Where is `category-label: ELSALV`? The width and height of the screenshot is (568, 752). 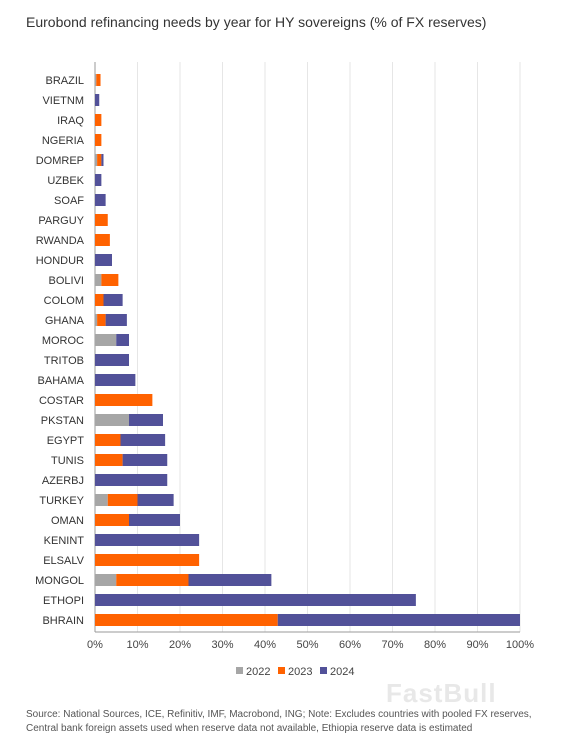
category-label: ELSALV is located at coordinates (63, 561).